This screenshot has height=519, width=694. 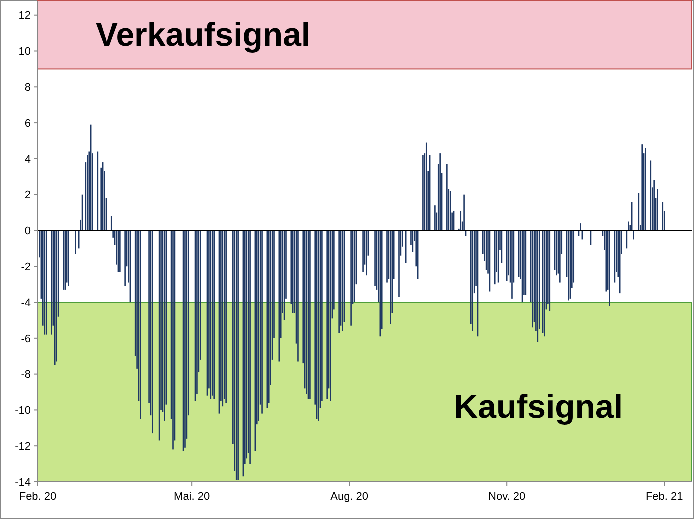 I want to click on x-tick-label: Aug. 20, so click(x=349, y=497).